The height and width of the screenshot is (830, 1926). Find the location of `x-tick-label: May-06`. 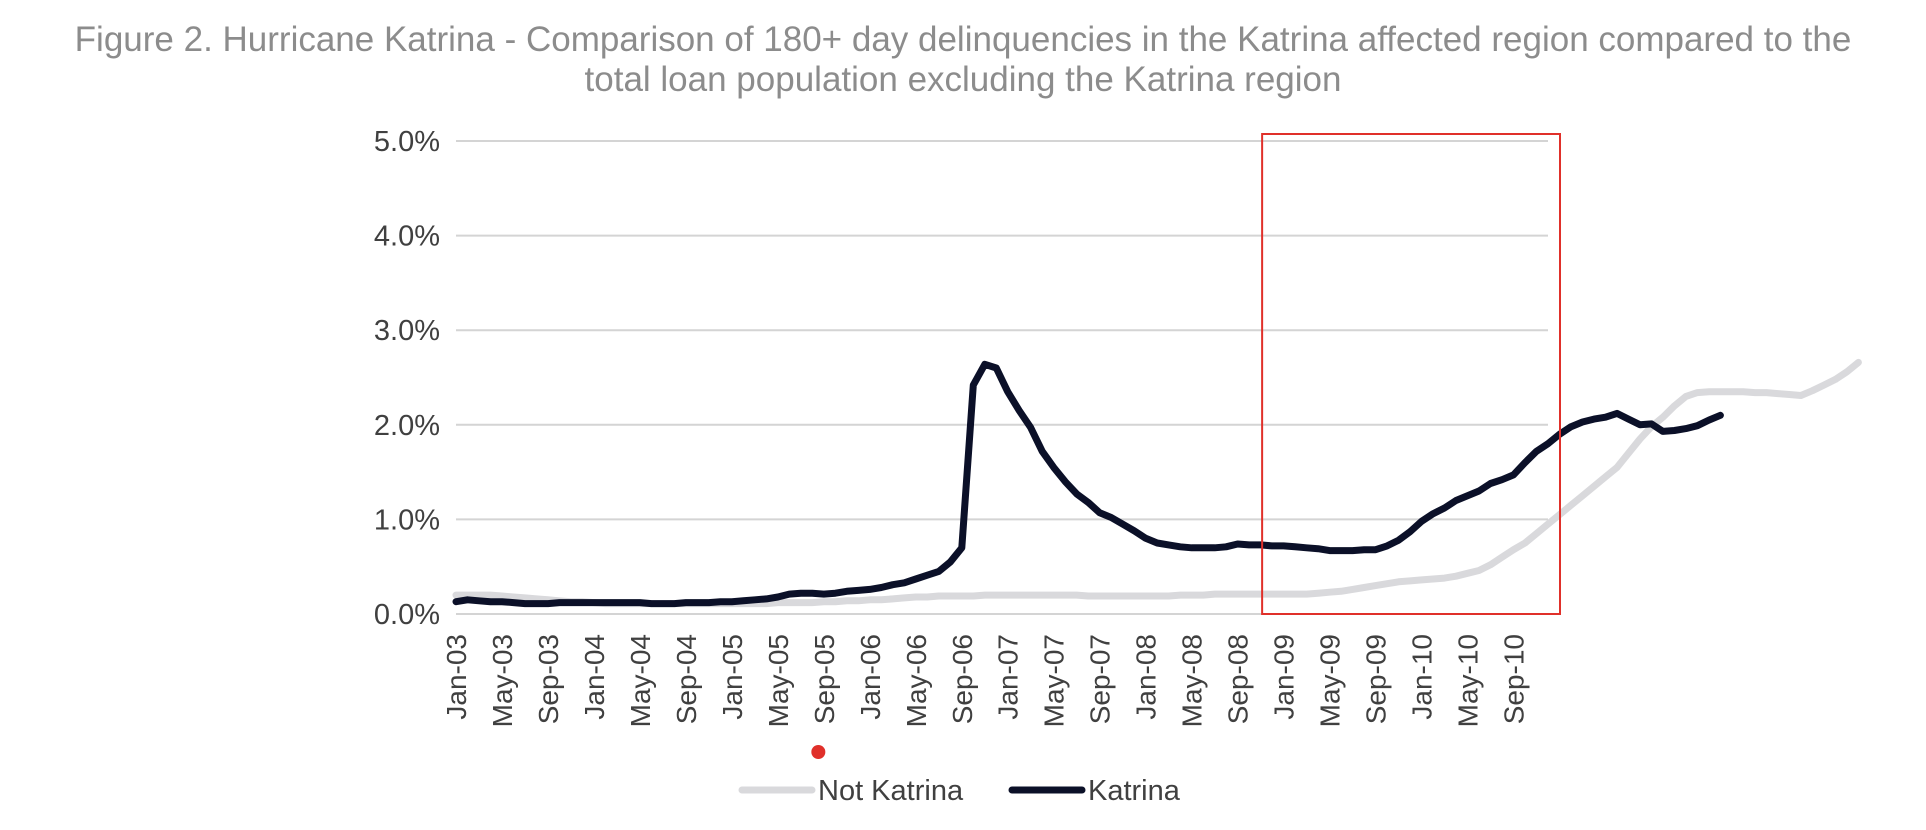

x-tick-label: May-06 is located at coordinates (916, 680).